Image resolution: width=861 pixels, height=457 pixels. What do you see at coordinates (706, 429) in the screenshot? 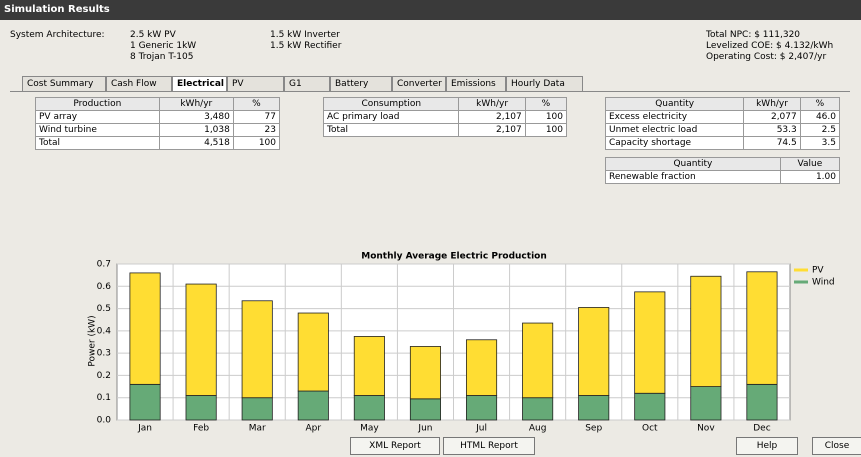
I see `x-tick-label: Nov` at bounding box center [706, 429].